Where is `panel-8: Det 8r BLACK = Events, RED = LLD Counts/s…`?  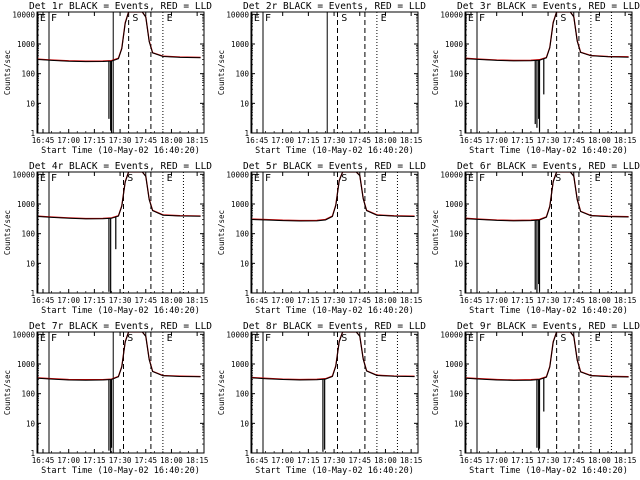 panel-8: Det 8r BLACK = Events, RED = LLD Counts/s… is located at coordinates (321, 398).